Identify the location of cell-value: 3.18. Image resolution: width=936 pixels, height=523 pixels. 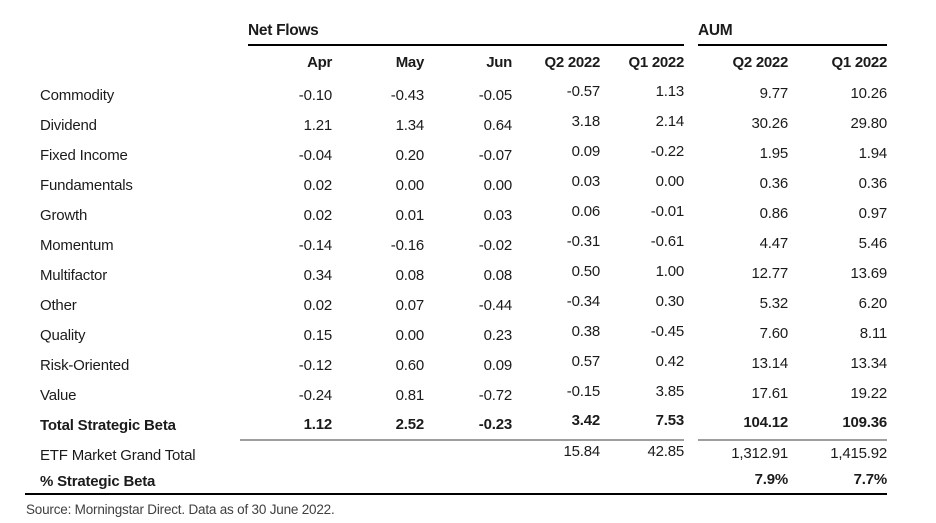
(586, 121).